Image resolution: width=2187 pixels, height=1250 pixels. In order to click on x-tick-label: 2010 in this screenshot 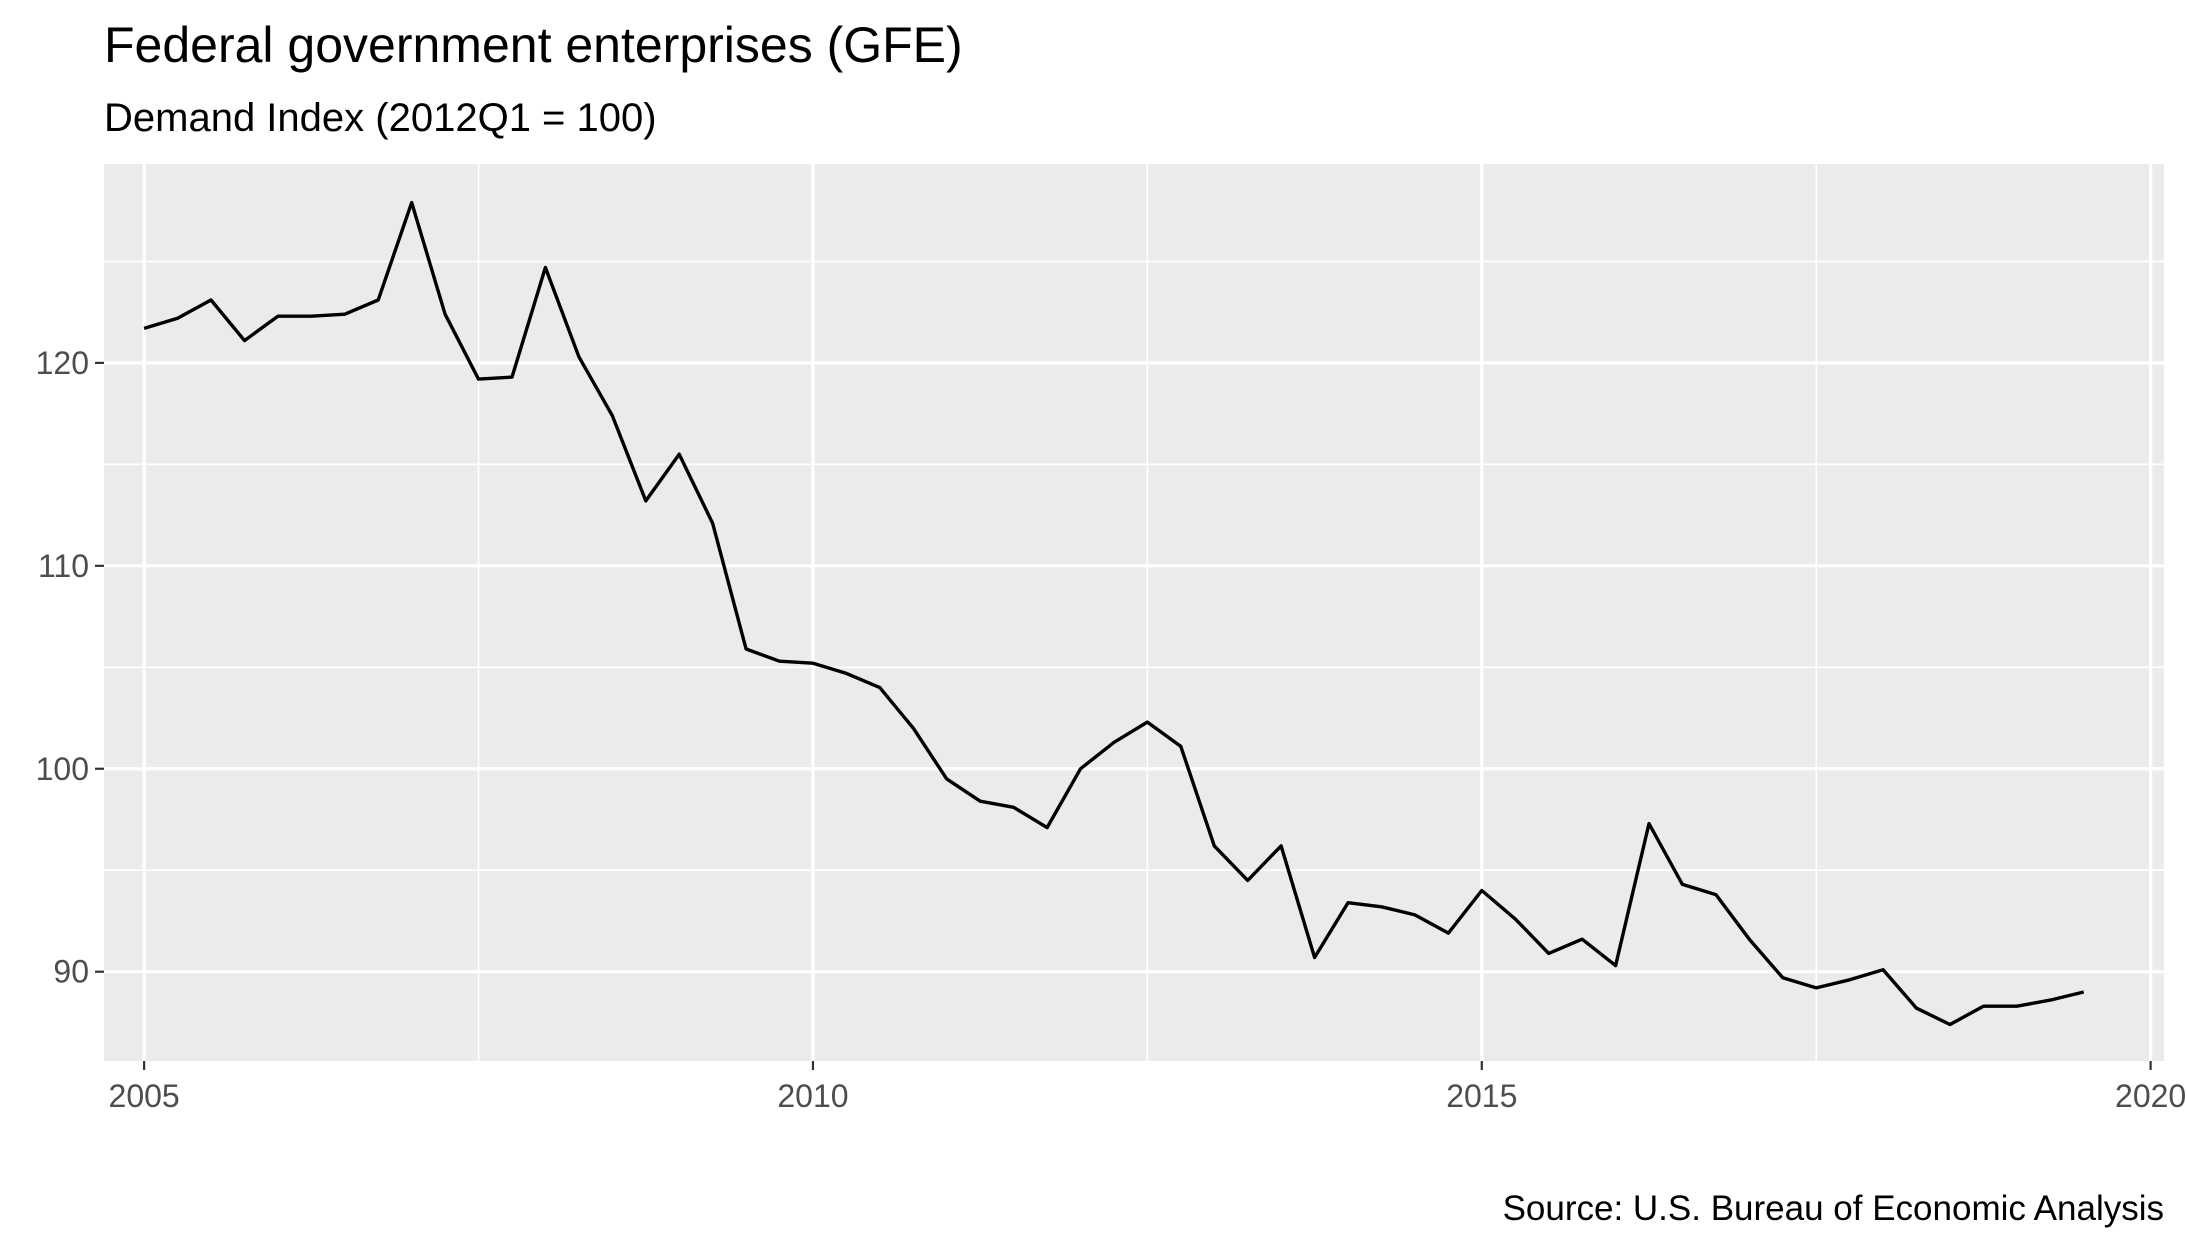, I will do `click(812, 1096)`.